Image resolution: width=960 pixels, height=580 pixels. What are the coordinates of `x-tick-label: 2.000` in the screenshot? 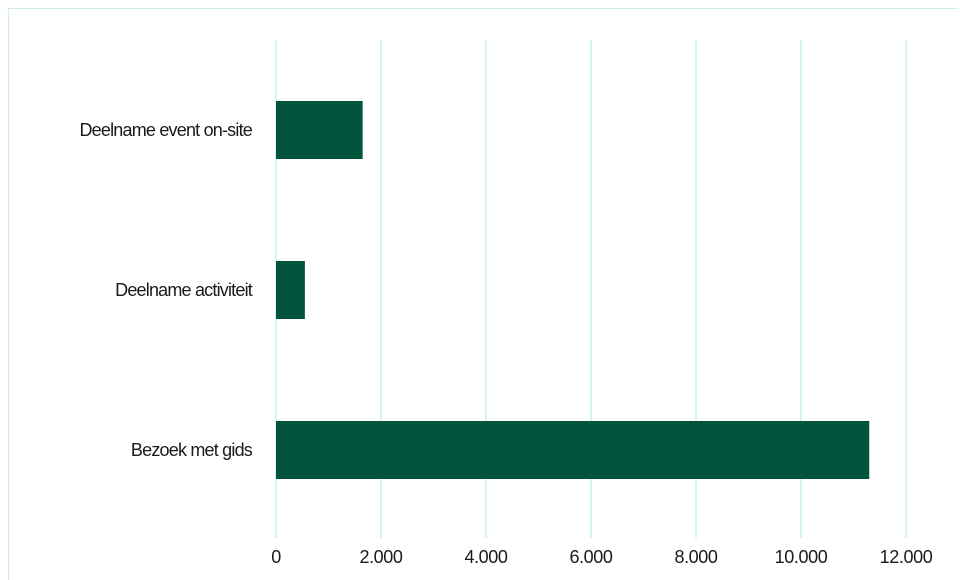 It's located at (380, 557).